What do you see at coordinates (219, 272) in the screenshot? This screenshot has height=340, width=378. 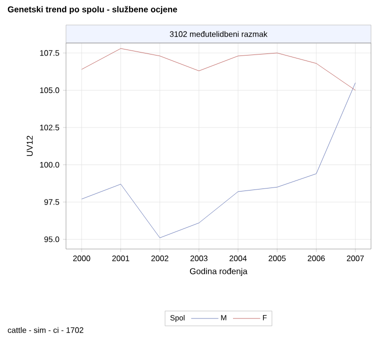 I see `x-axis-title: Godina rođenja` at bounding box center [219, 272].